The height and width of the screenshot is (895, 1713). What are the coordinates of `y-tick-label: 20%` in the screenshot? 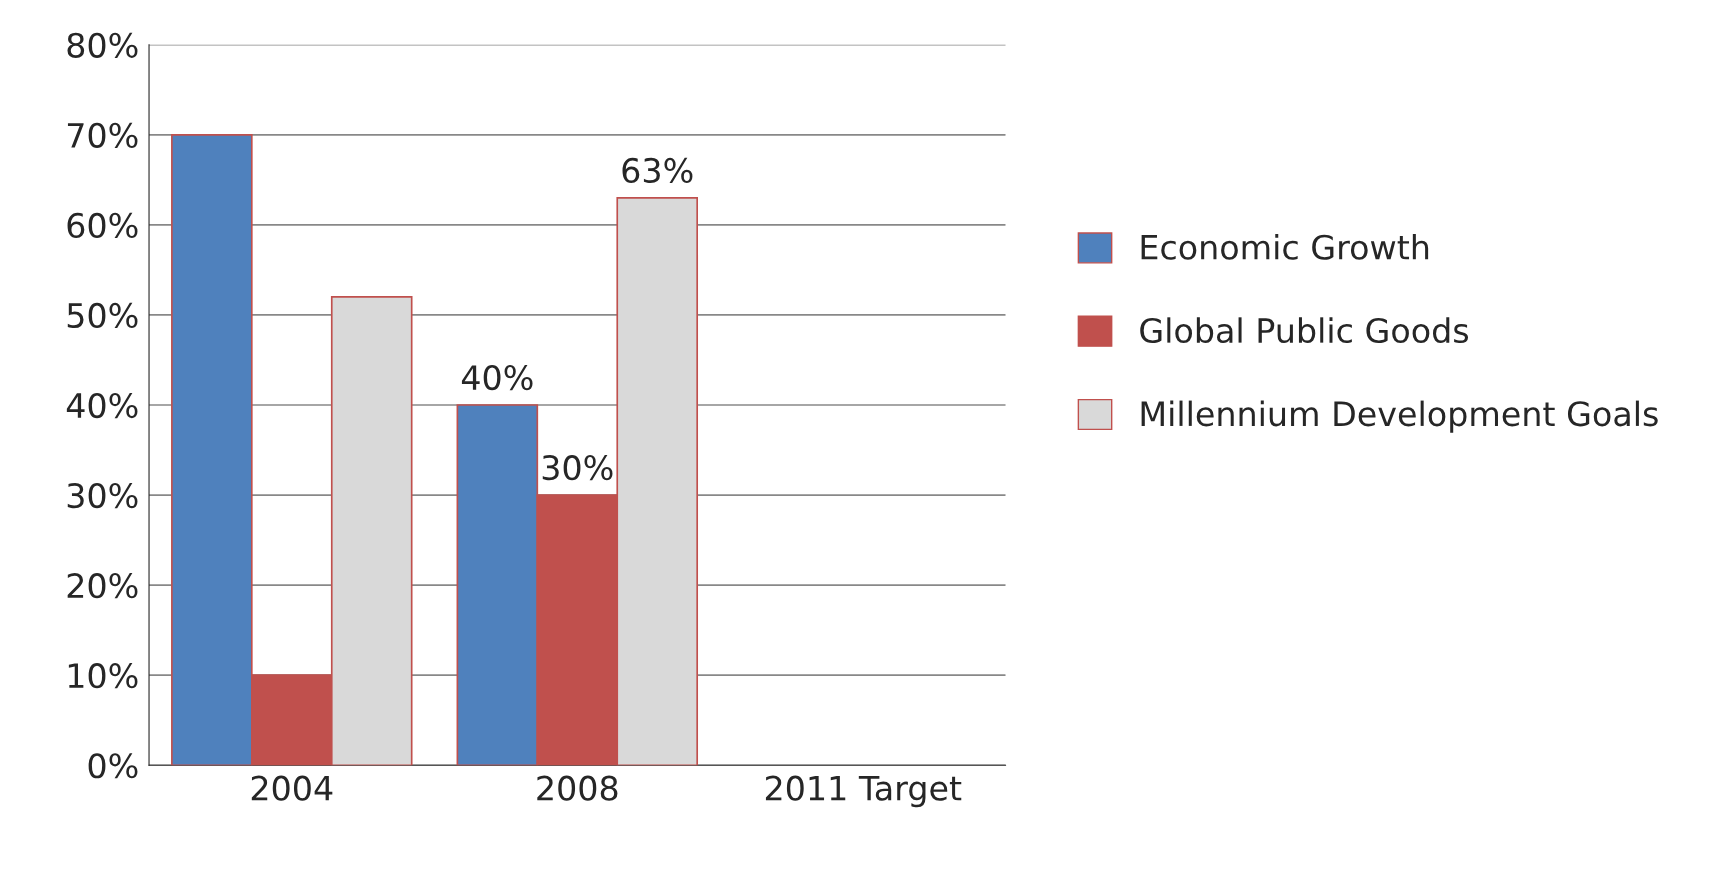 It's located at (102, 586).